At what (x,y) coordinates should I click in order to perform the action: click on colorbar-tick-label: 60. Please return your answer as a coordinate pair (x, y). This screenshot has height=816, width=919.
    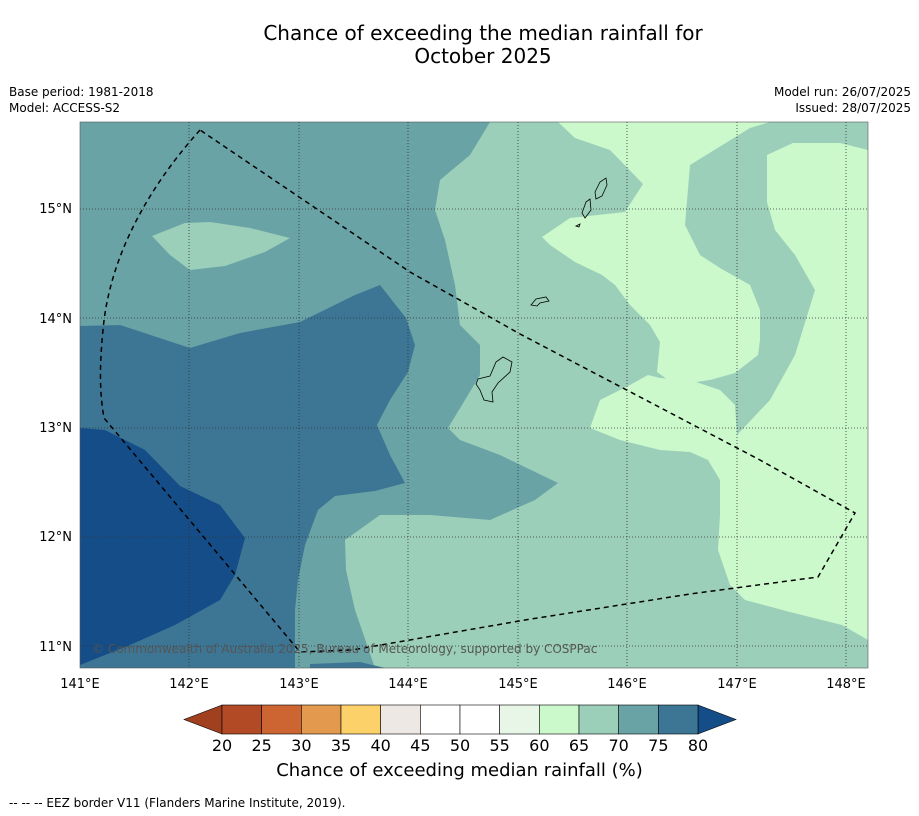
    Looking at the image, I should click on (539, 745).